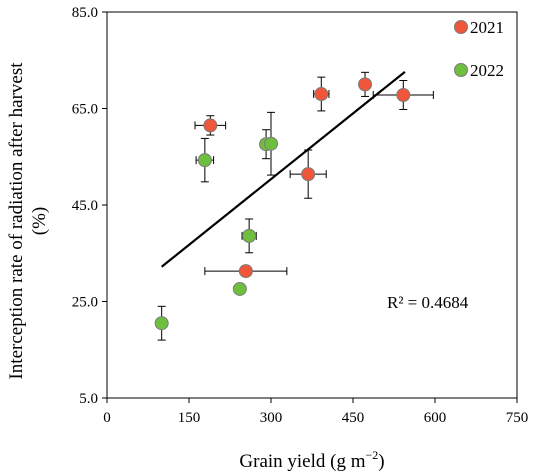 This screenshot has height=476, width=550. What do you see at coordinates (428, 302) in the screenshot?
I see `r-squared-annotation: R² = 0.4684` at bounding box center [428, 302].